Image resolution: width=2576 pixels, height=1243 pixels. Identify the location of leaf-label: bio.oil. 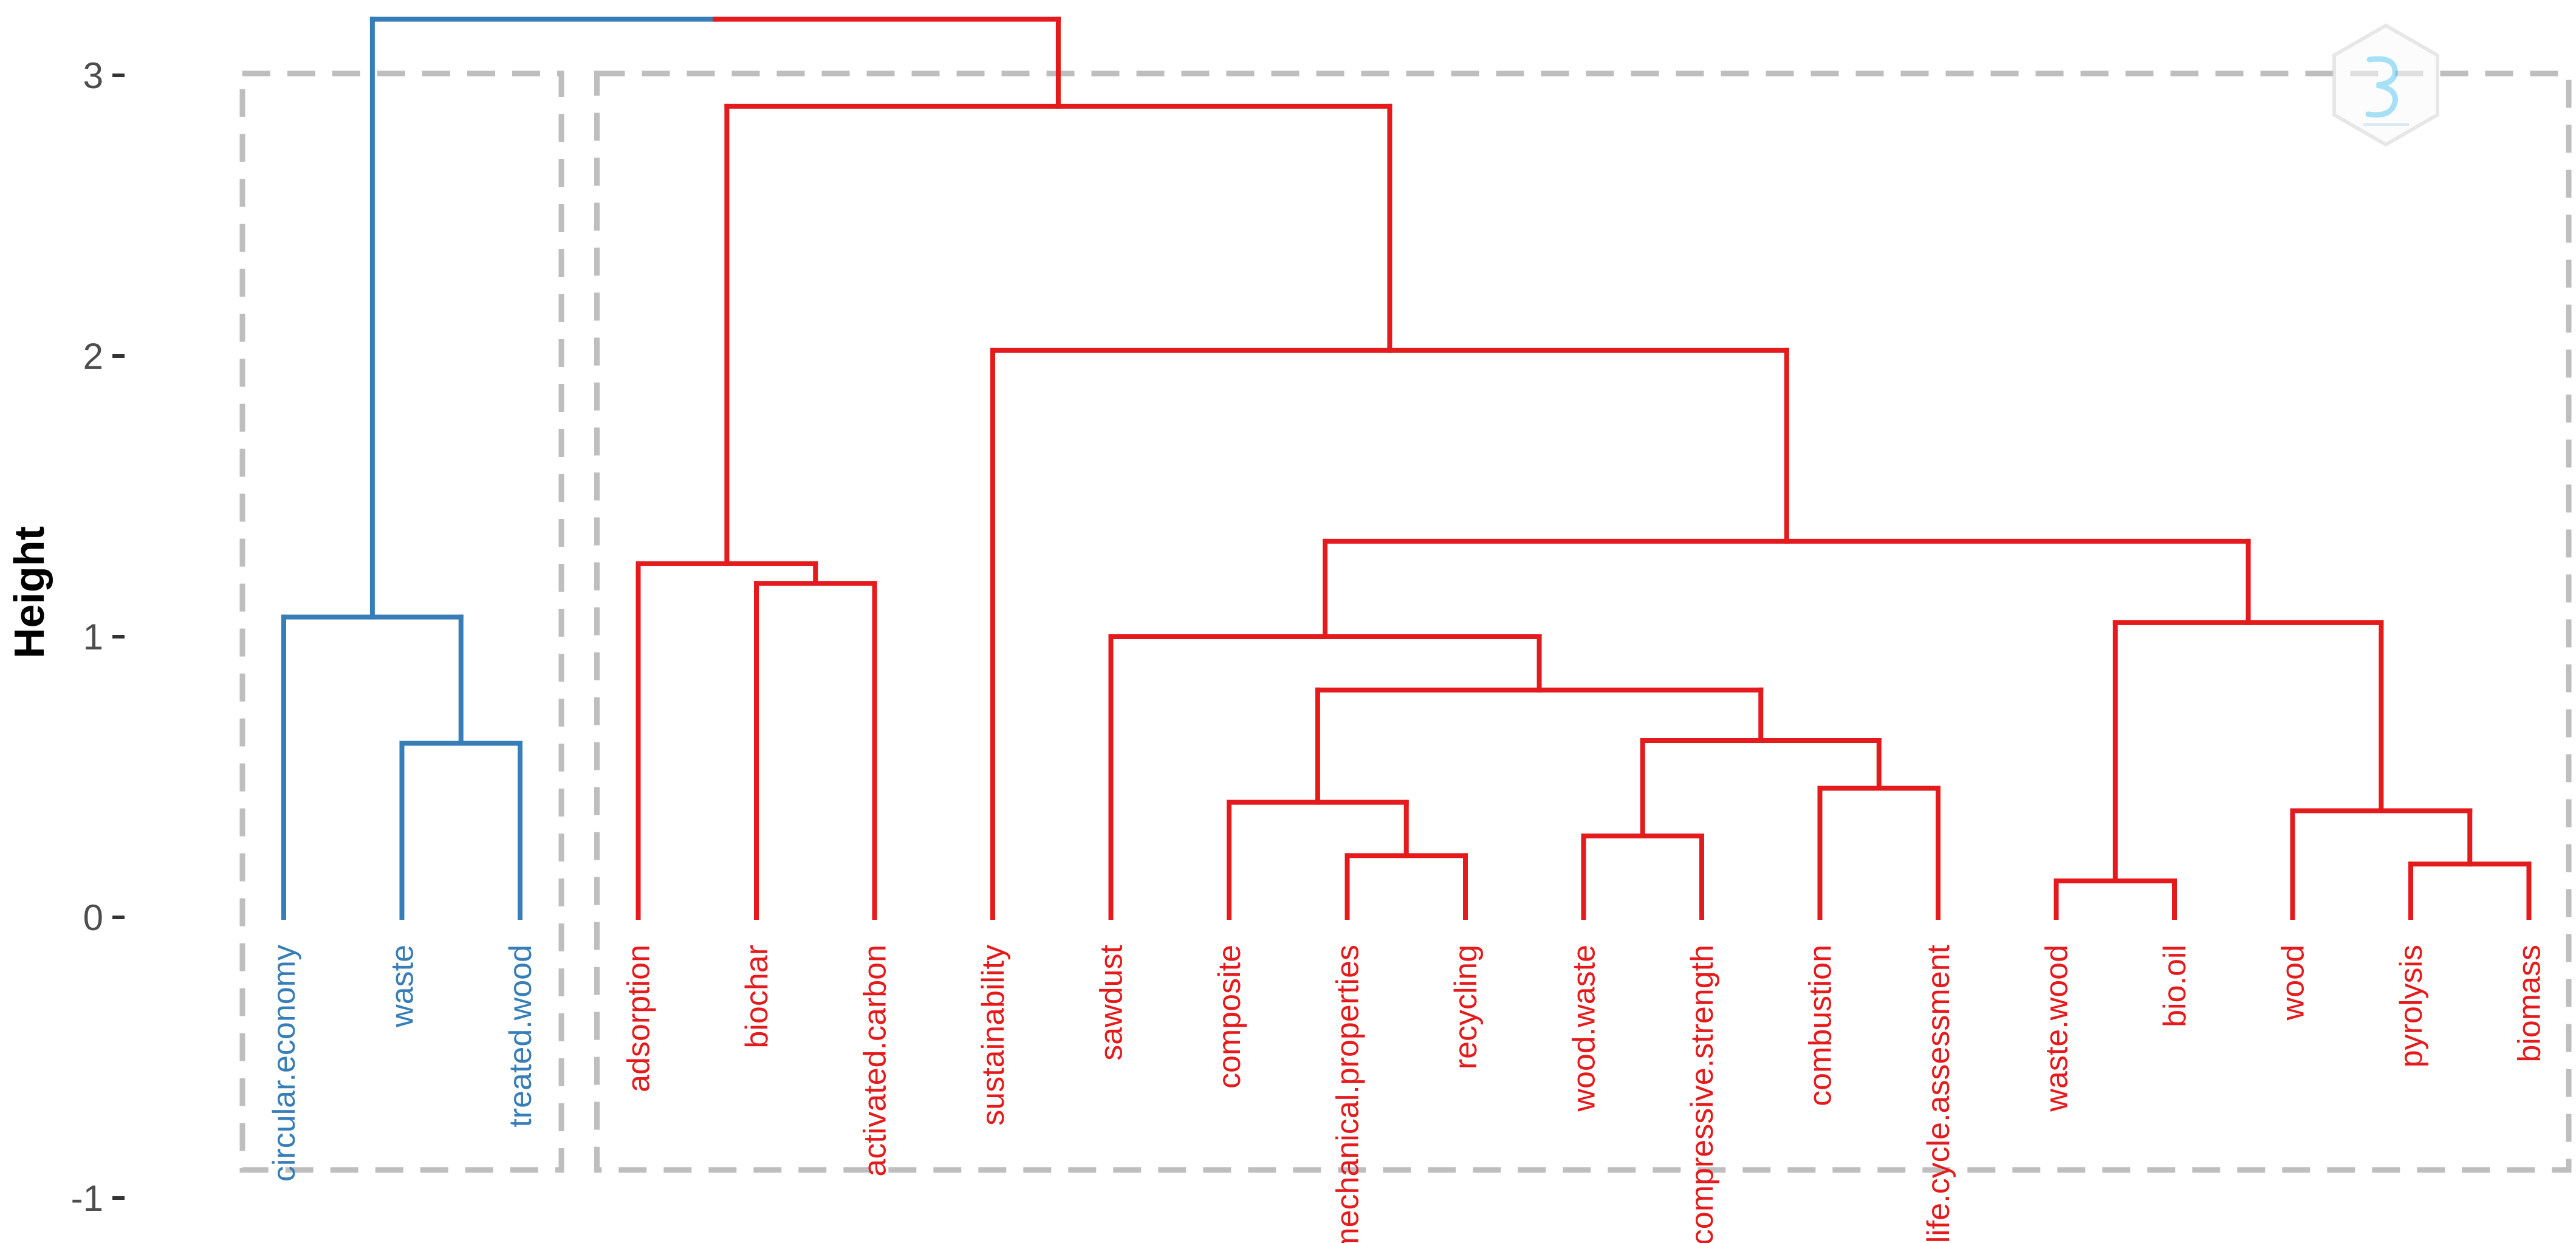
(2175, 986).